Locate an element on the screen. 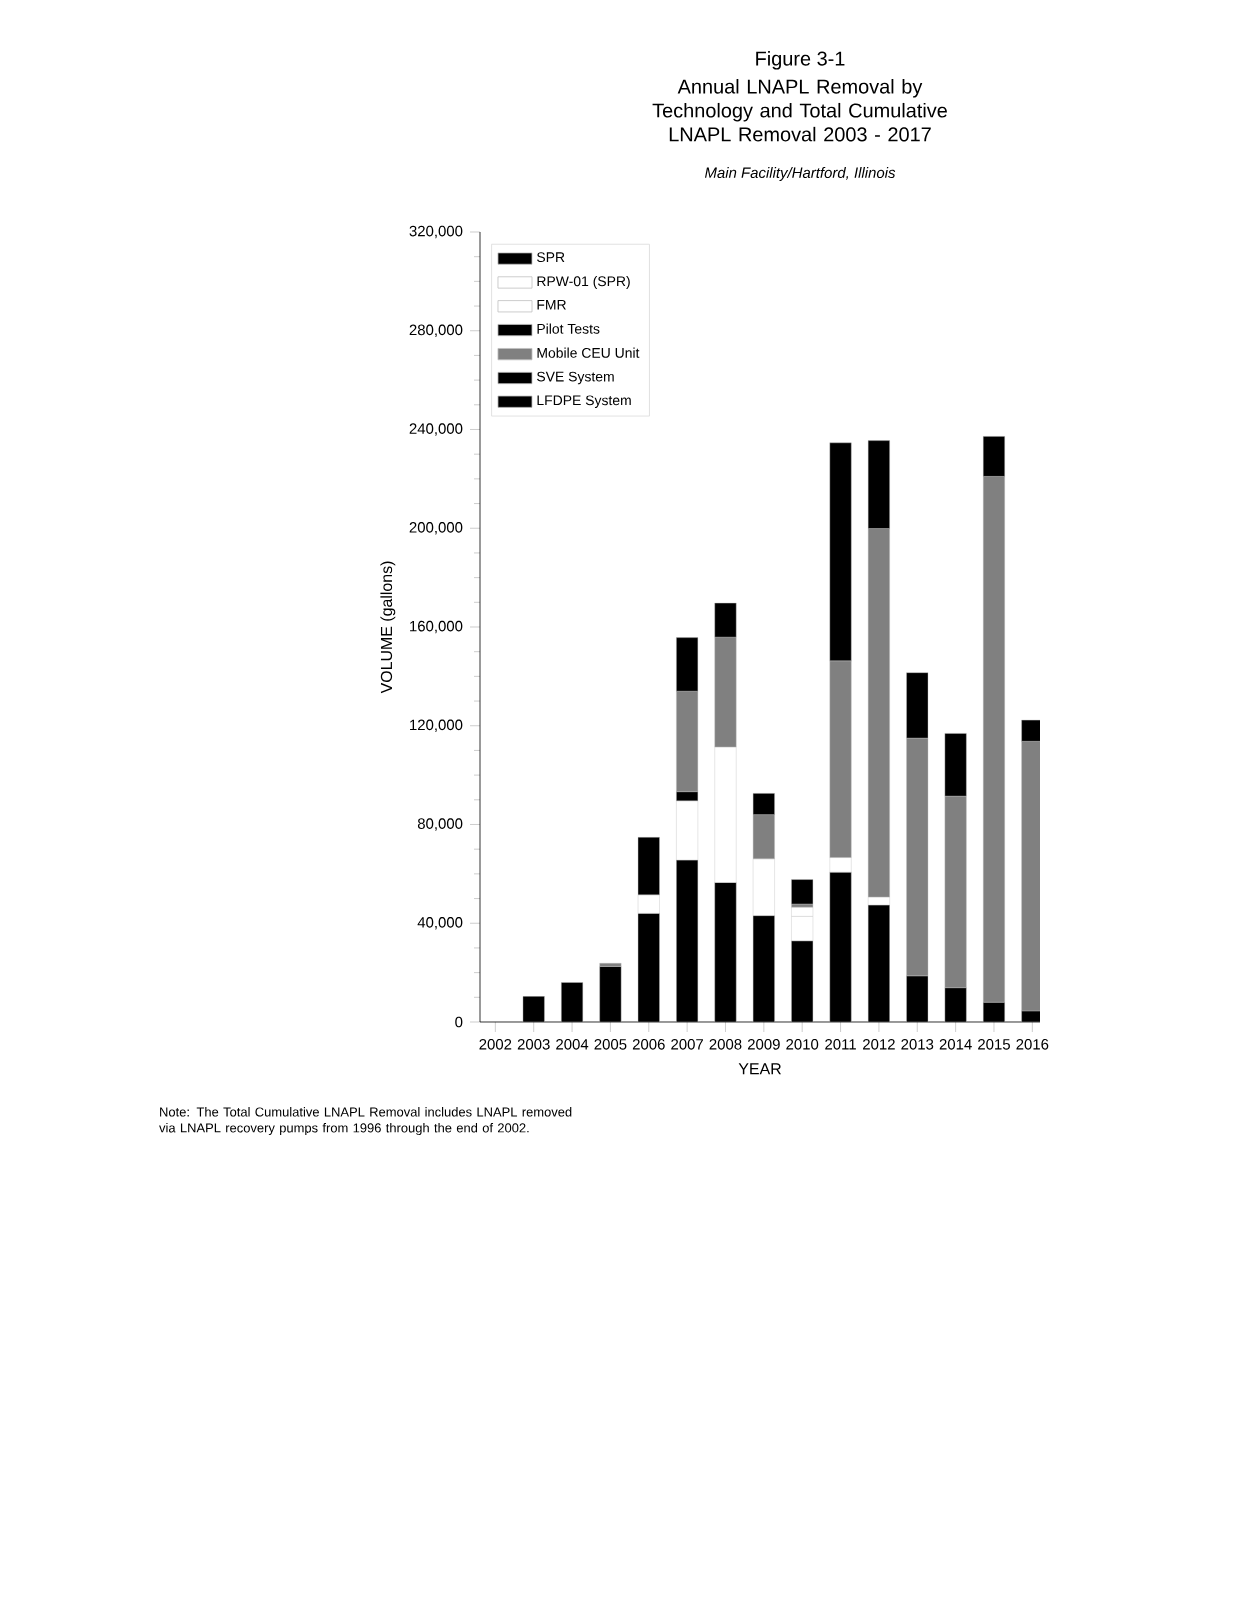 The image size is (1236, 1600). chart-subtitle: Annual LNAPL Removal by Technology and Total Cumulative LNAPL Removal 2003 - 2017 is located at coordinates (799, 110).